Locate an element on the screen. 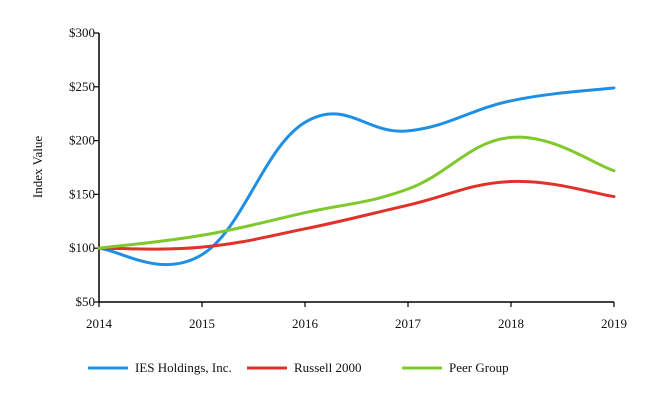  legend: IES Holdings, Inc. Russell 2000 Peer Group is located at coordinates (298, 367).